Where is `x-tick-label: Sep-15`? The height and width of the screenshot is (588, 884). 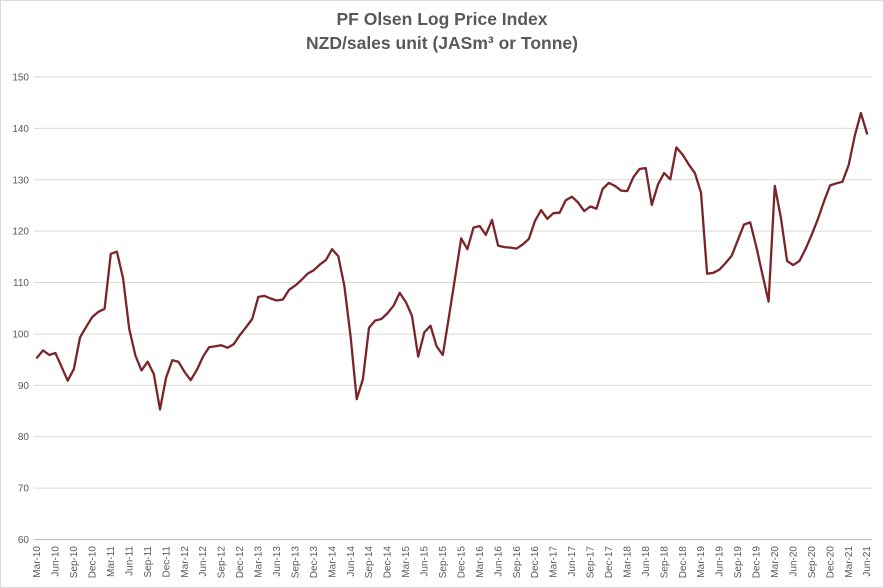 x-tick-label: Sep-15 is located at coordinates (443, 562).